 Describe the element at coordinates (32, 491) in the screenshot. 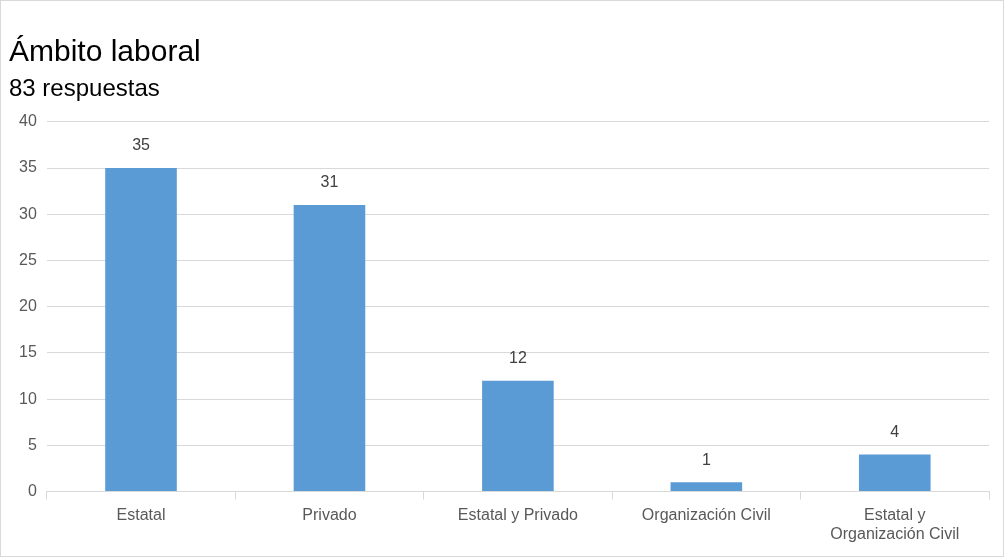

I see `y-tick-label: 0` at that location.